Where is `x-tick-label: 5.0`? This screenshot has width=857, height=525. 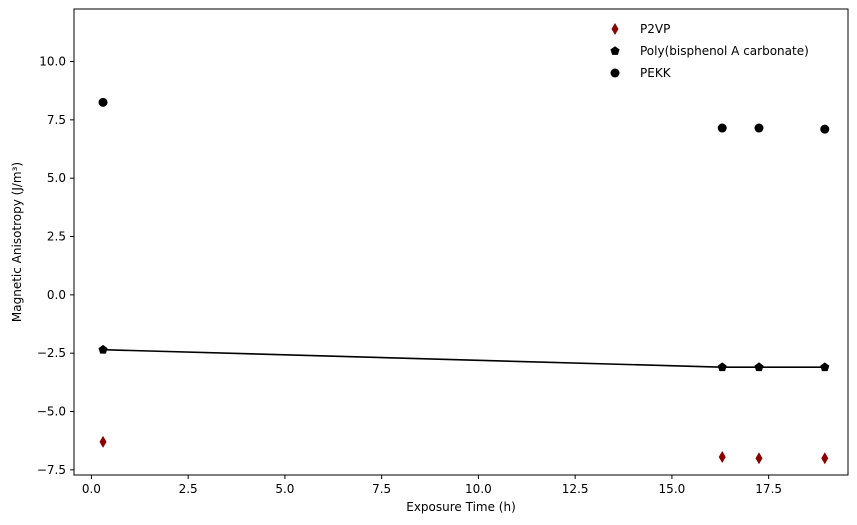
x-tick-label: 5.0 is located at coordinates (284, 489).